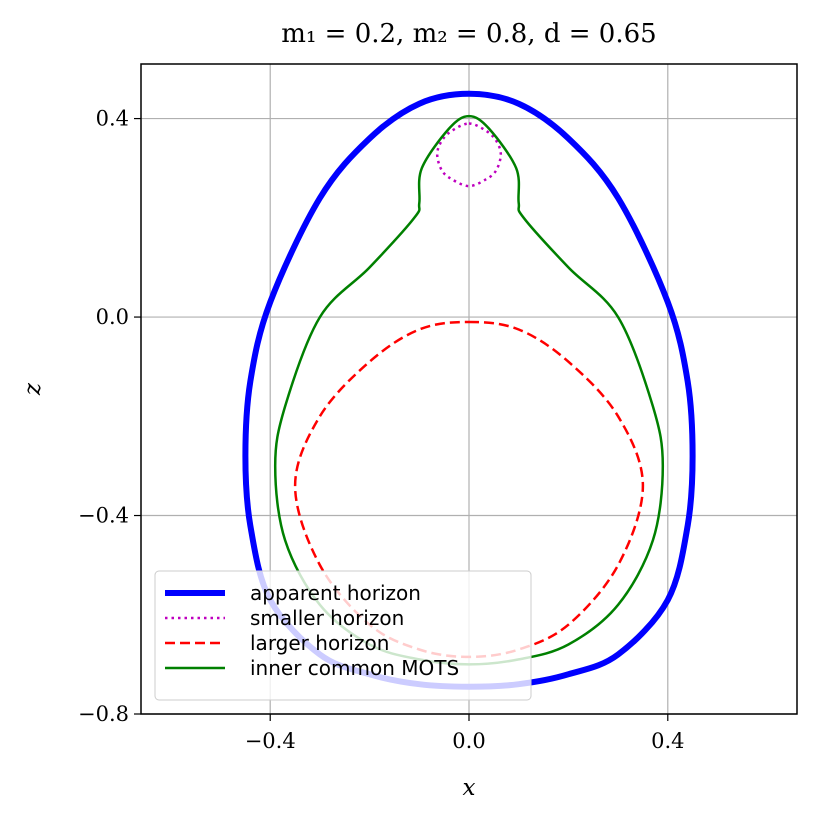 The height and width of the screenshot is (821, 829). I want to click on y-tick-label: −0.4, so click(103, 516).